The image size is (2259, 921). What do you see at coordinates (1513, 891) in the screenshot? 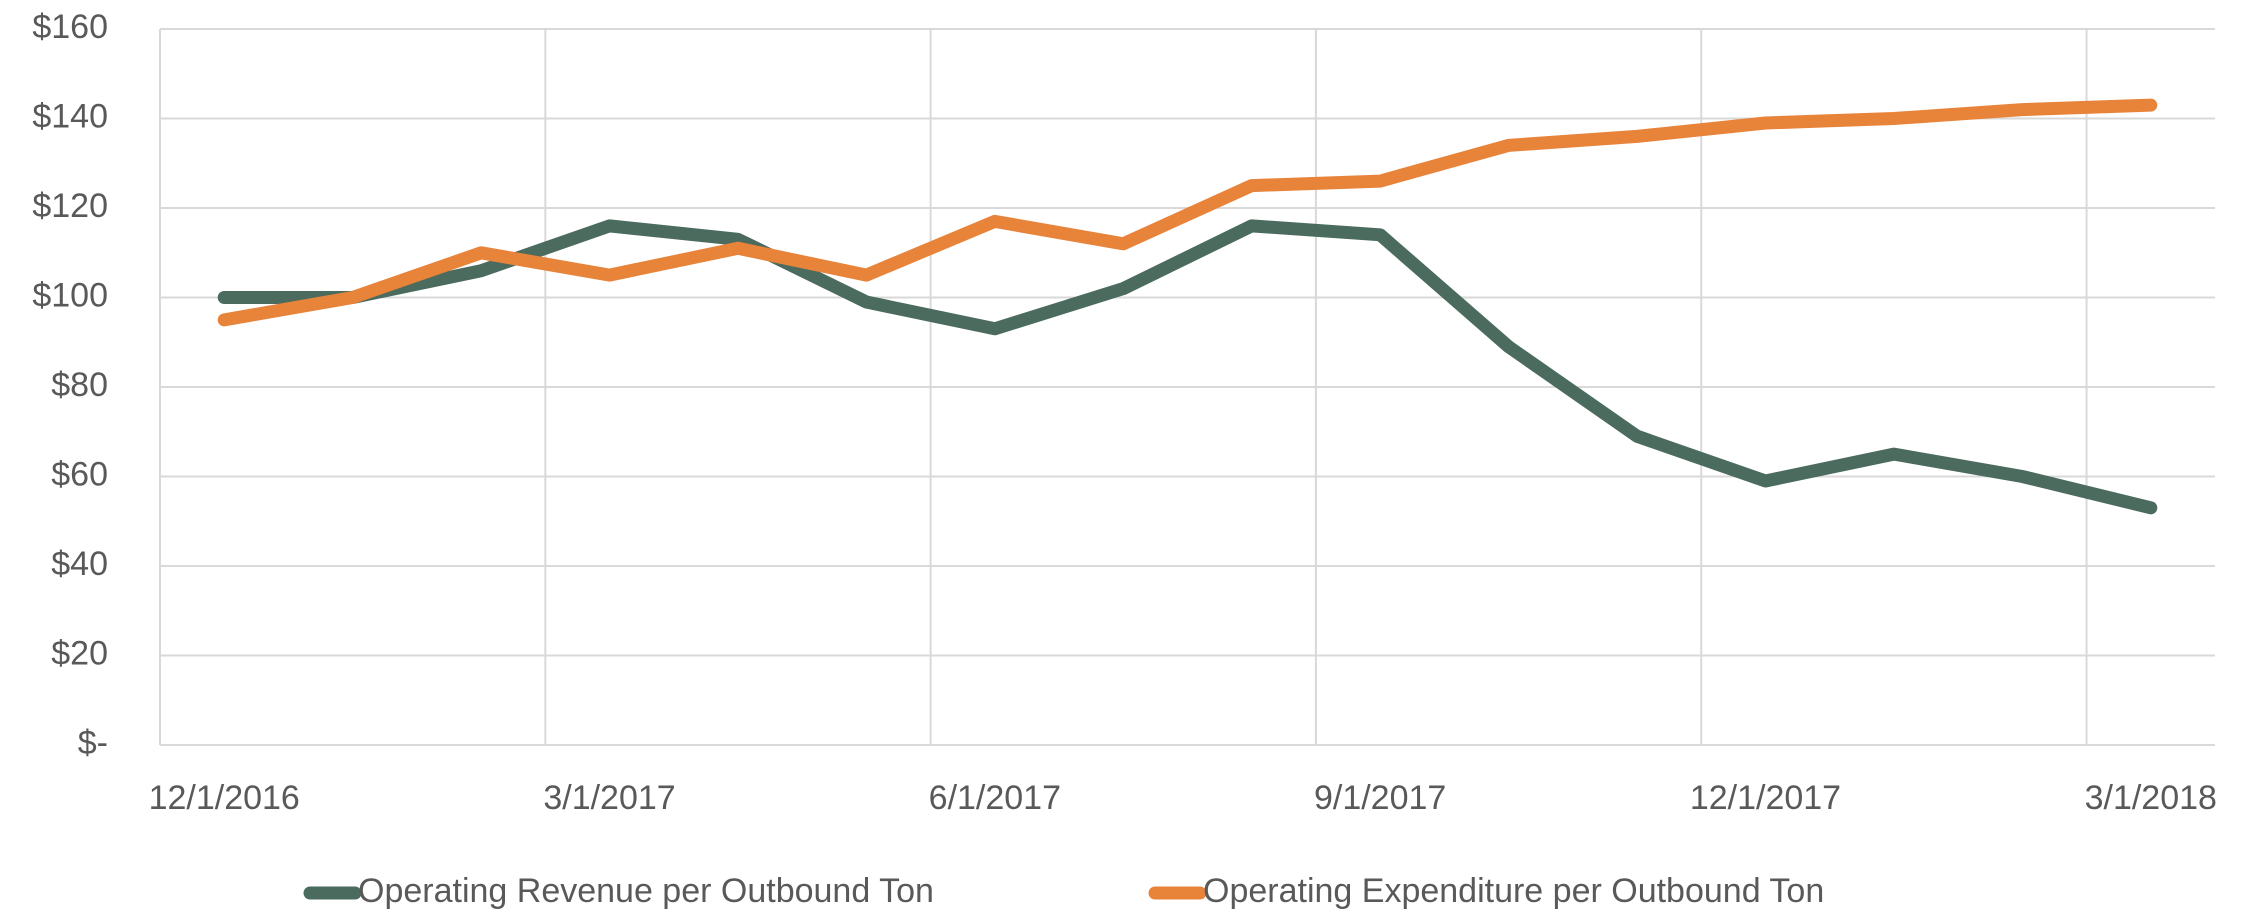
I see `legend-label: Operating Expenditure per Outbound Ton` at bounding box center [1513, 891].